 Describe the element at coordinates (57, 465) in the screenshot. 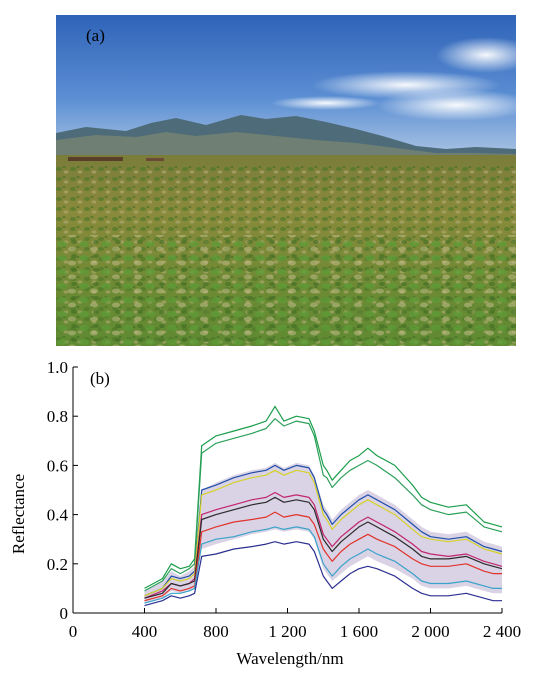

I see `y-tick-label: 0.6` at that location.